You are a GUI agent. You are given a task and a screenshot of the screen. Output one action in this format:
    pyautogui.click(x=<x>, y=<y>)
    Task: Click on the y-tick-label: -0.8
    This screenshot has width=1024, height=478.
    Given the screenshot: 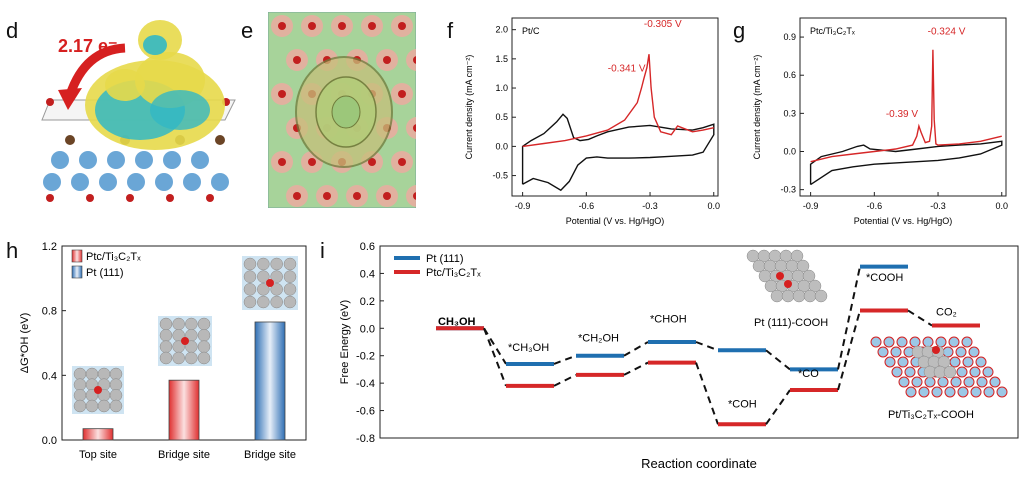 What is the action you would take?
    pyautogui.click(x=365, y=439)
    